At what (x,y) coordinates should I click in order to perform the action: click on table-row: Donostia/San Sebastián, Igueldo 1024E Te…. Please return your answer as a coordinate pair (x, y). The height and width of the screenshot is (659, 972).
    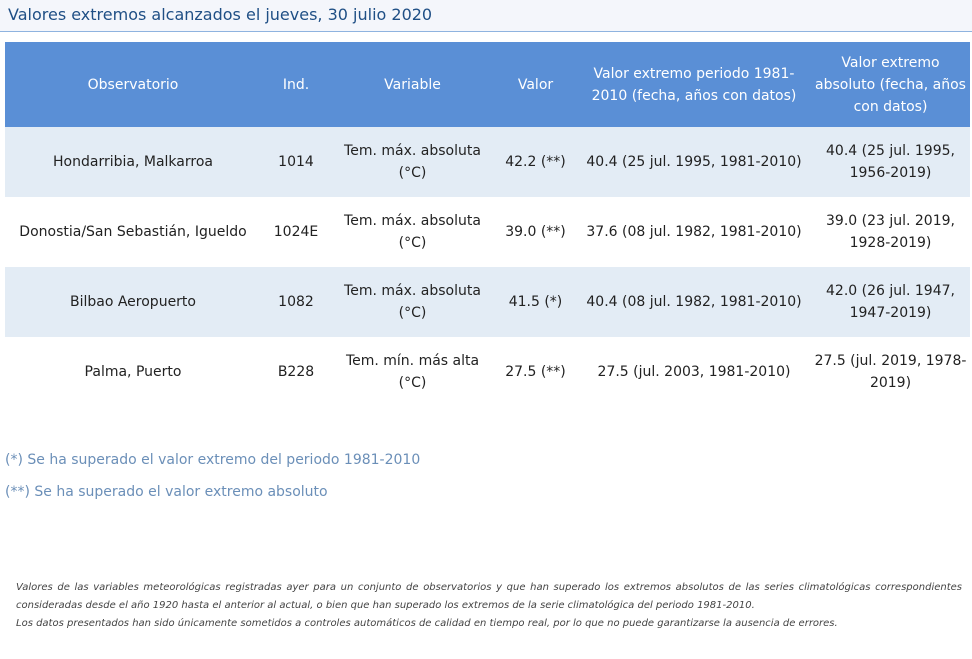
    Looking at the image, I should click on (487, 232).